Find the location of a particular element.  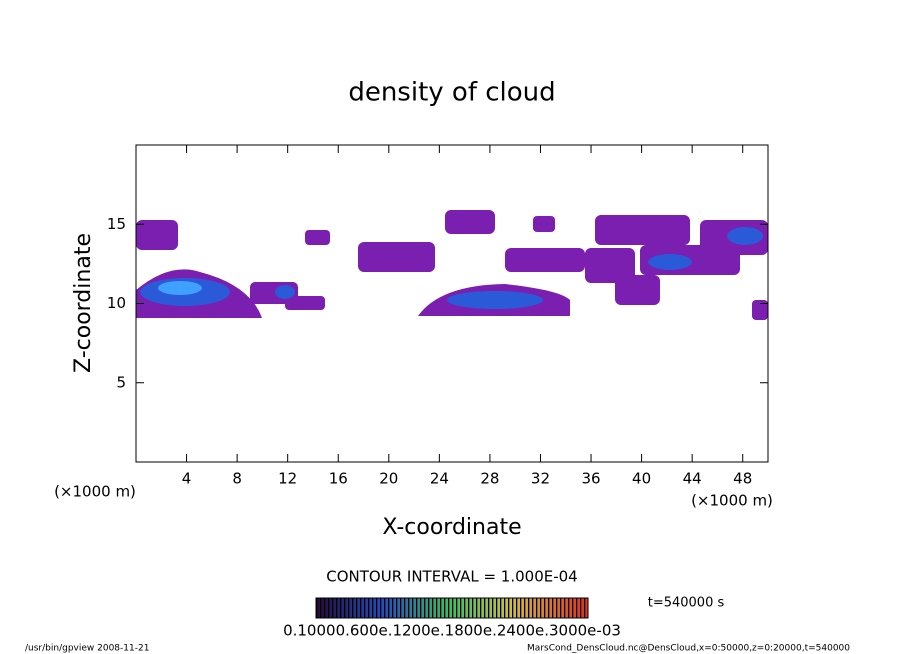

x-unit: (×1000 m) is located at coordinates (732, 501).